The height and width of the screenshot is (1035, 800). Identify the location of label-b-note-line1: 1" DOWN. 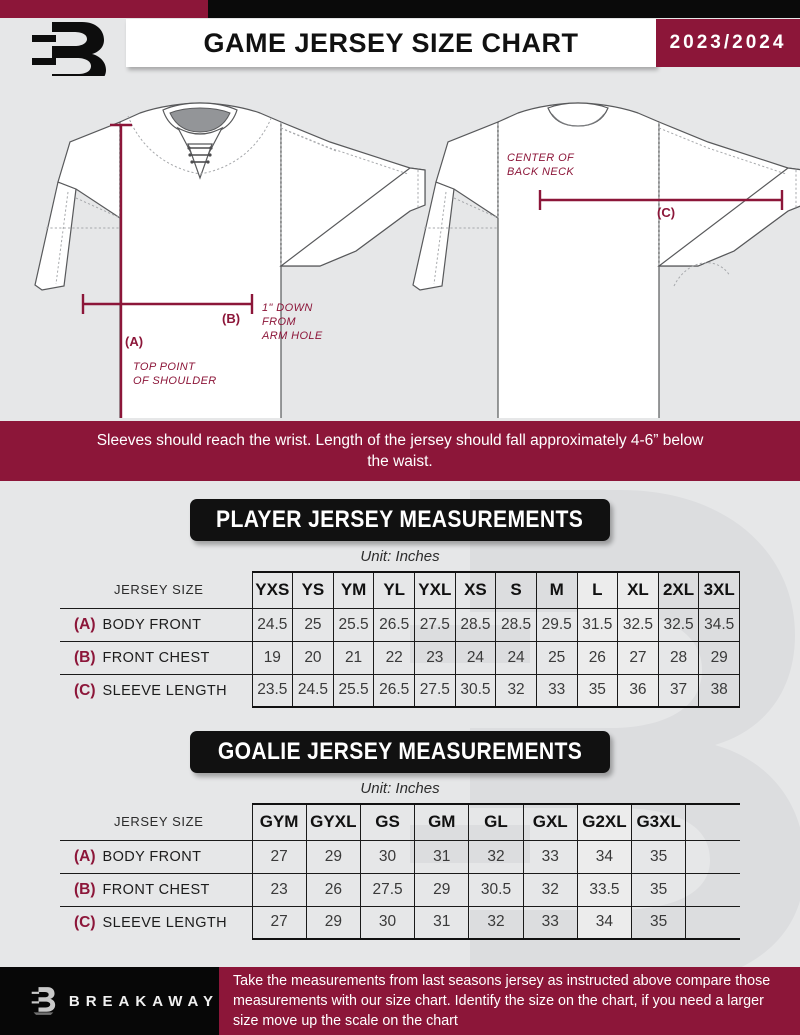
(287, 308).